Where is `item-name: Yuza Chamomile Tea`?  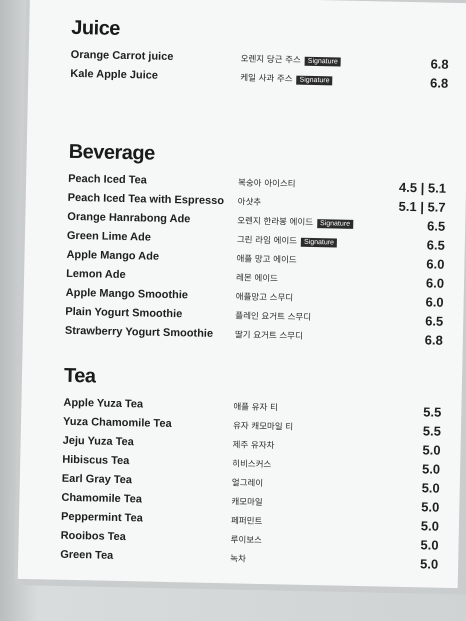 item-name: Yuza Chamomile Tea is located at coordinates (117, 423).